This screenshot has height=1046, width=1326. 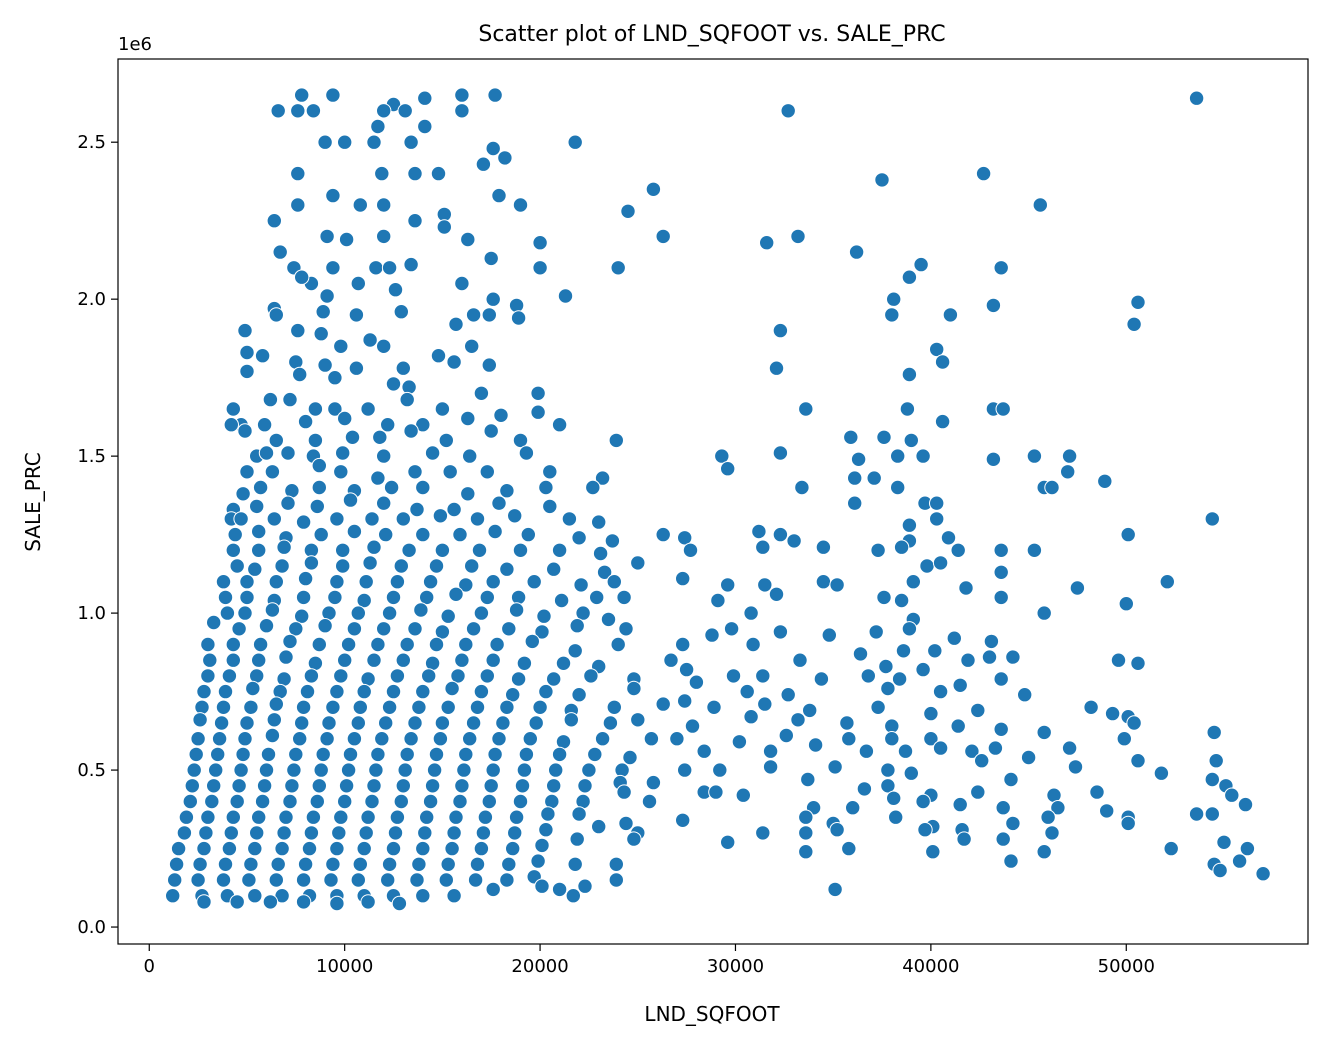 I want to click on y-tick-label: 1.5, so click(x=91, y=456).